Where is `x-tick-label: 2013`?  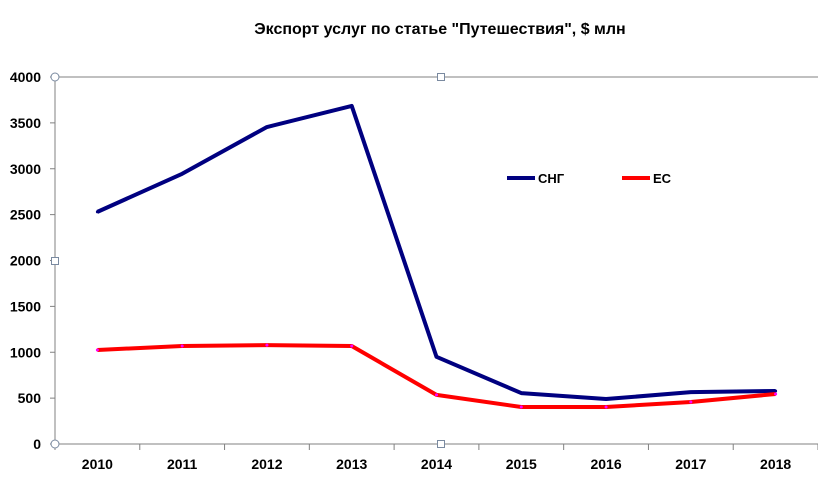 x-tick-label: 2013 is located at coordinates (351, 464).